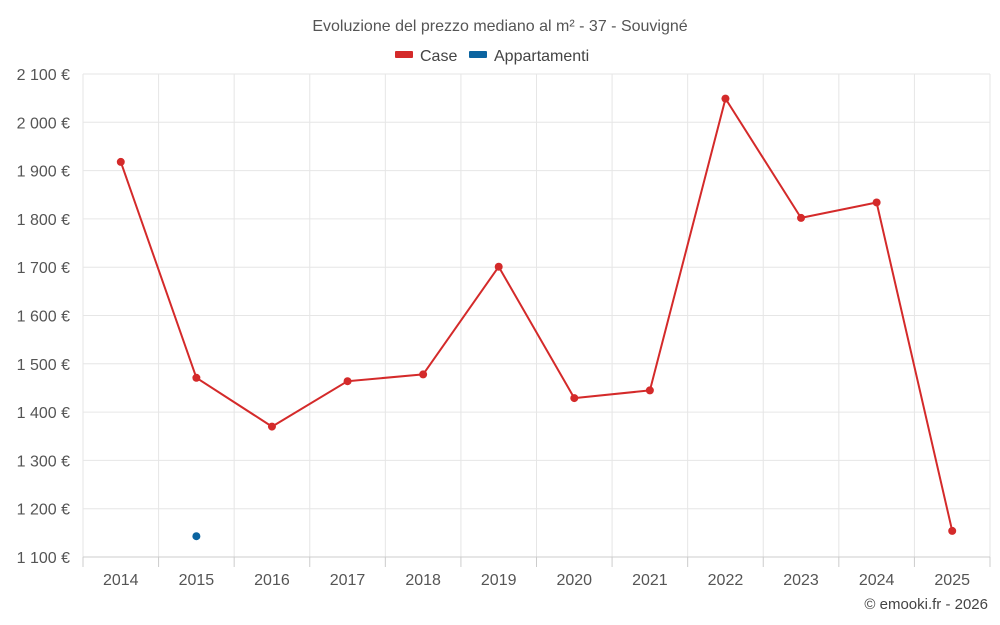 This screenshot has width=1000, height=625. I want to click on x-tick-label: 2018, so click(423, 580).